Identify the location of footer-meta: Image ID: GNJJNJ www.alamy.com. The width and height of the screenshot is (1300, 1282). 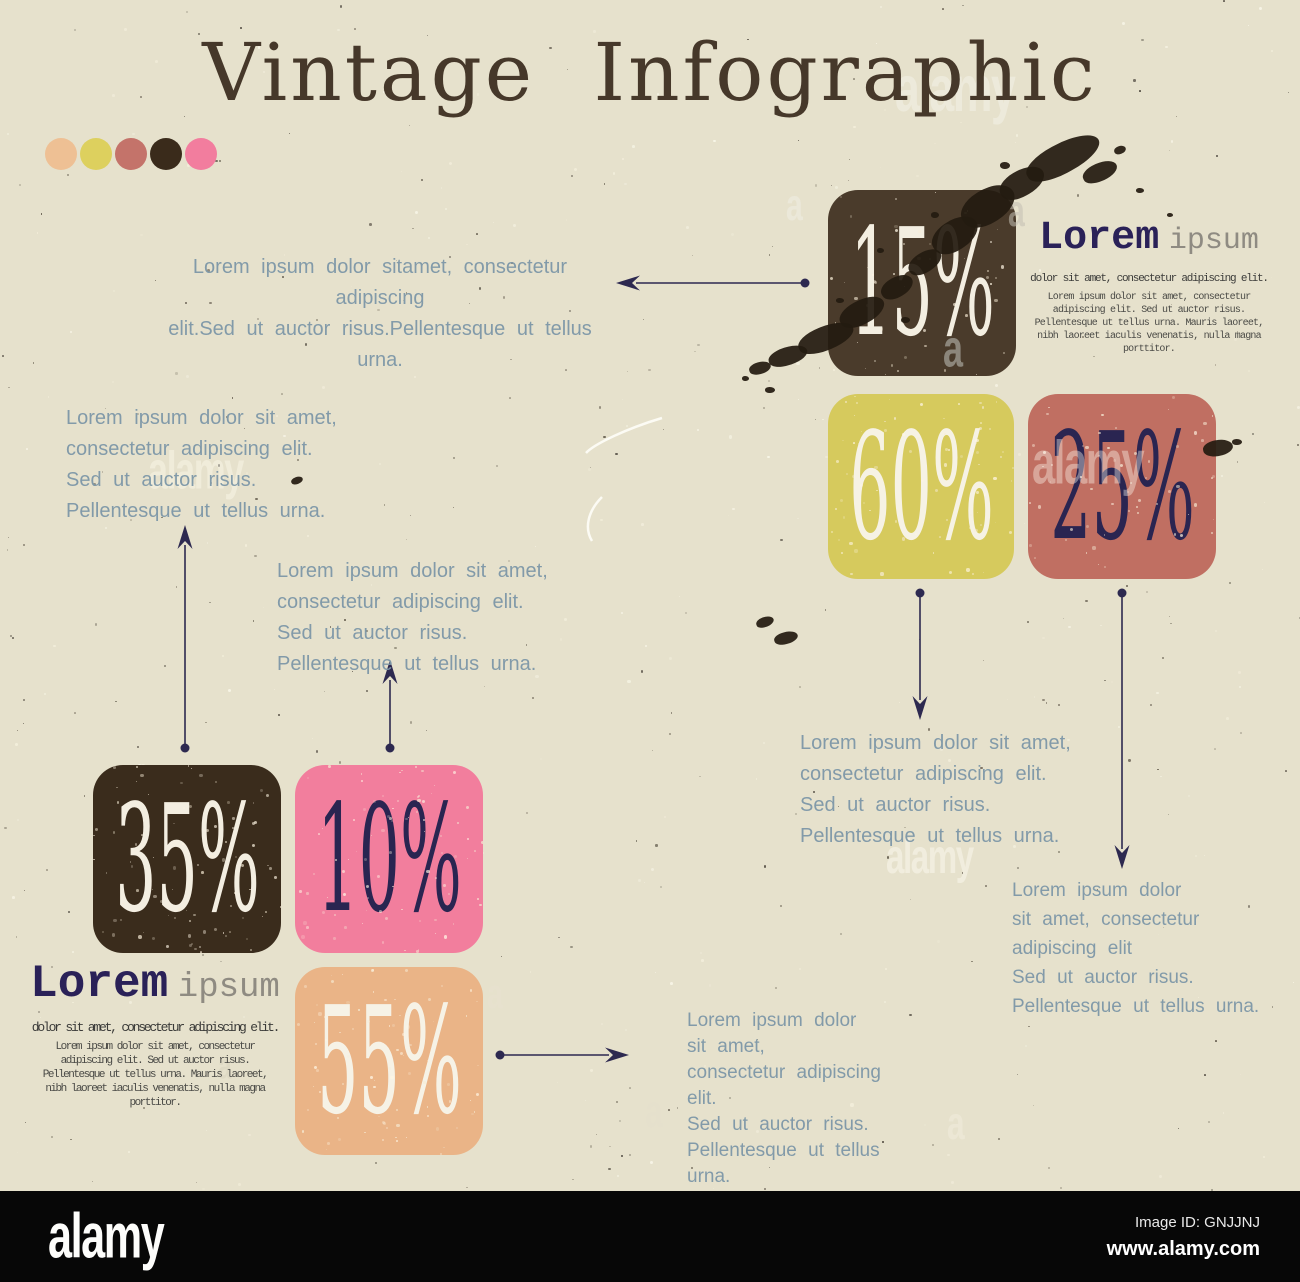
(1183, 1236).